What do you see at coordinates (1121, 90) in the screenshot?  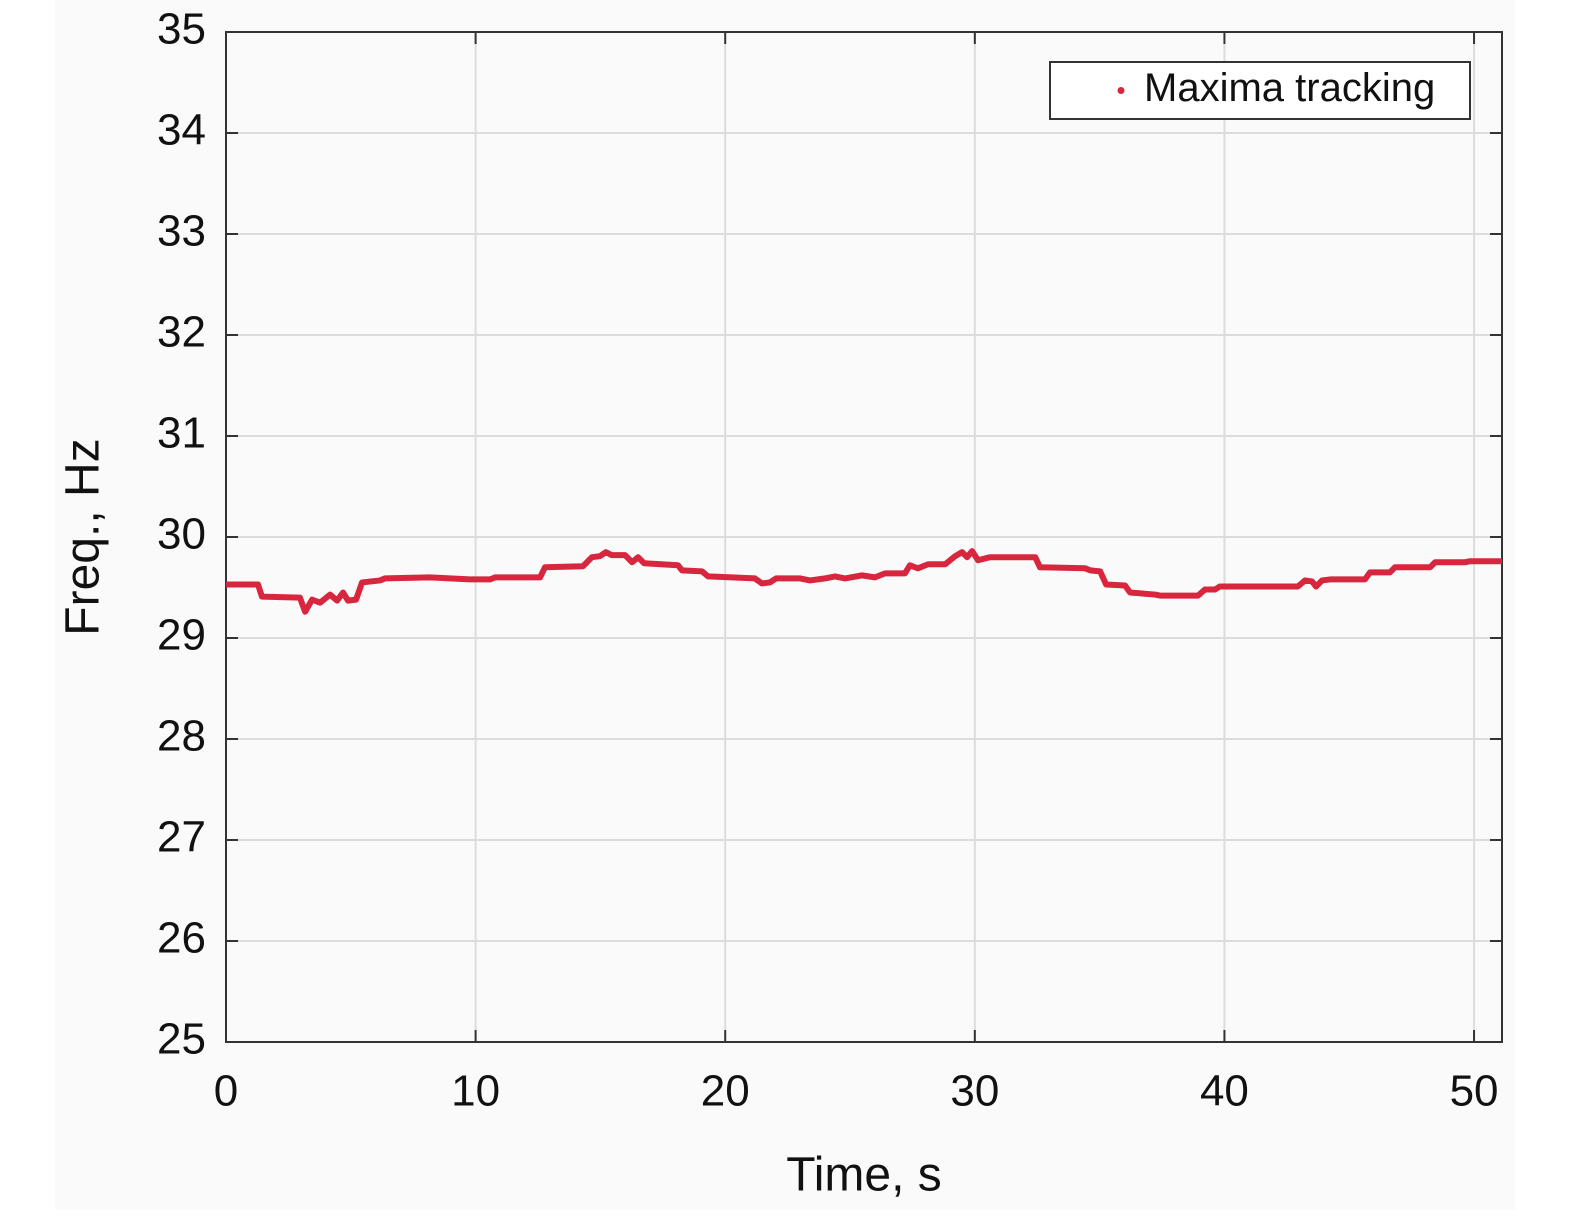 I see `legend-marker` at bounding box center [1121, 90].